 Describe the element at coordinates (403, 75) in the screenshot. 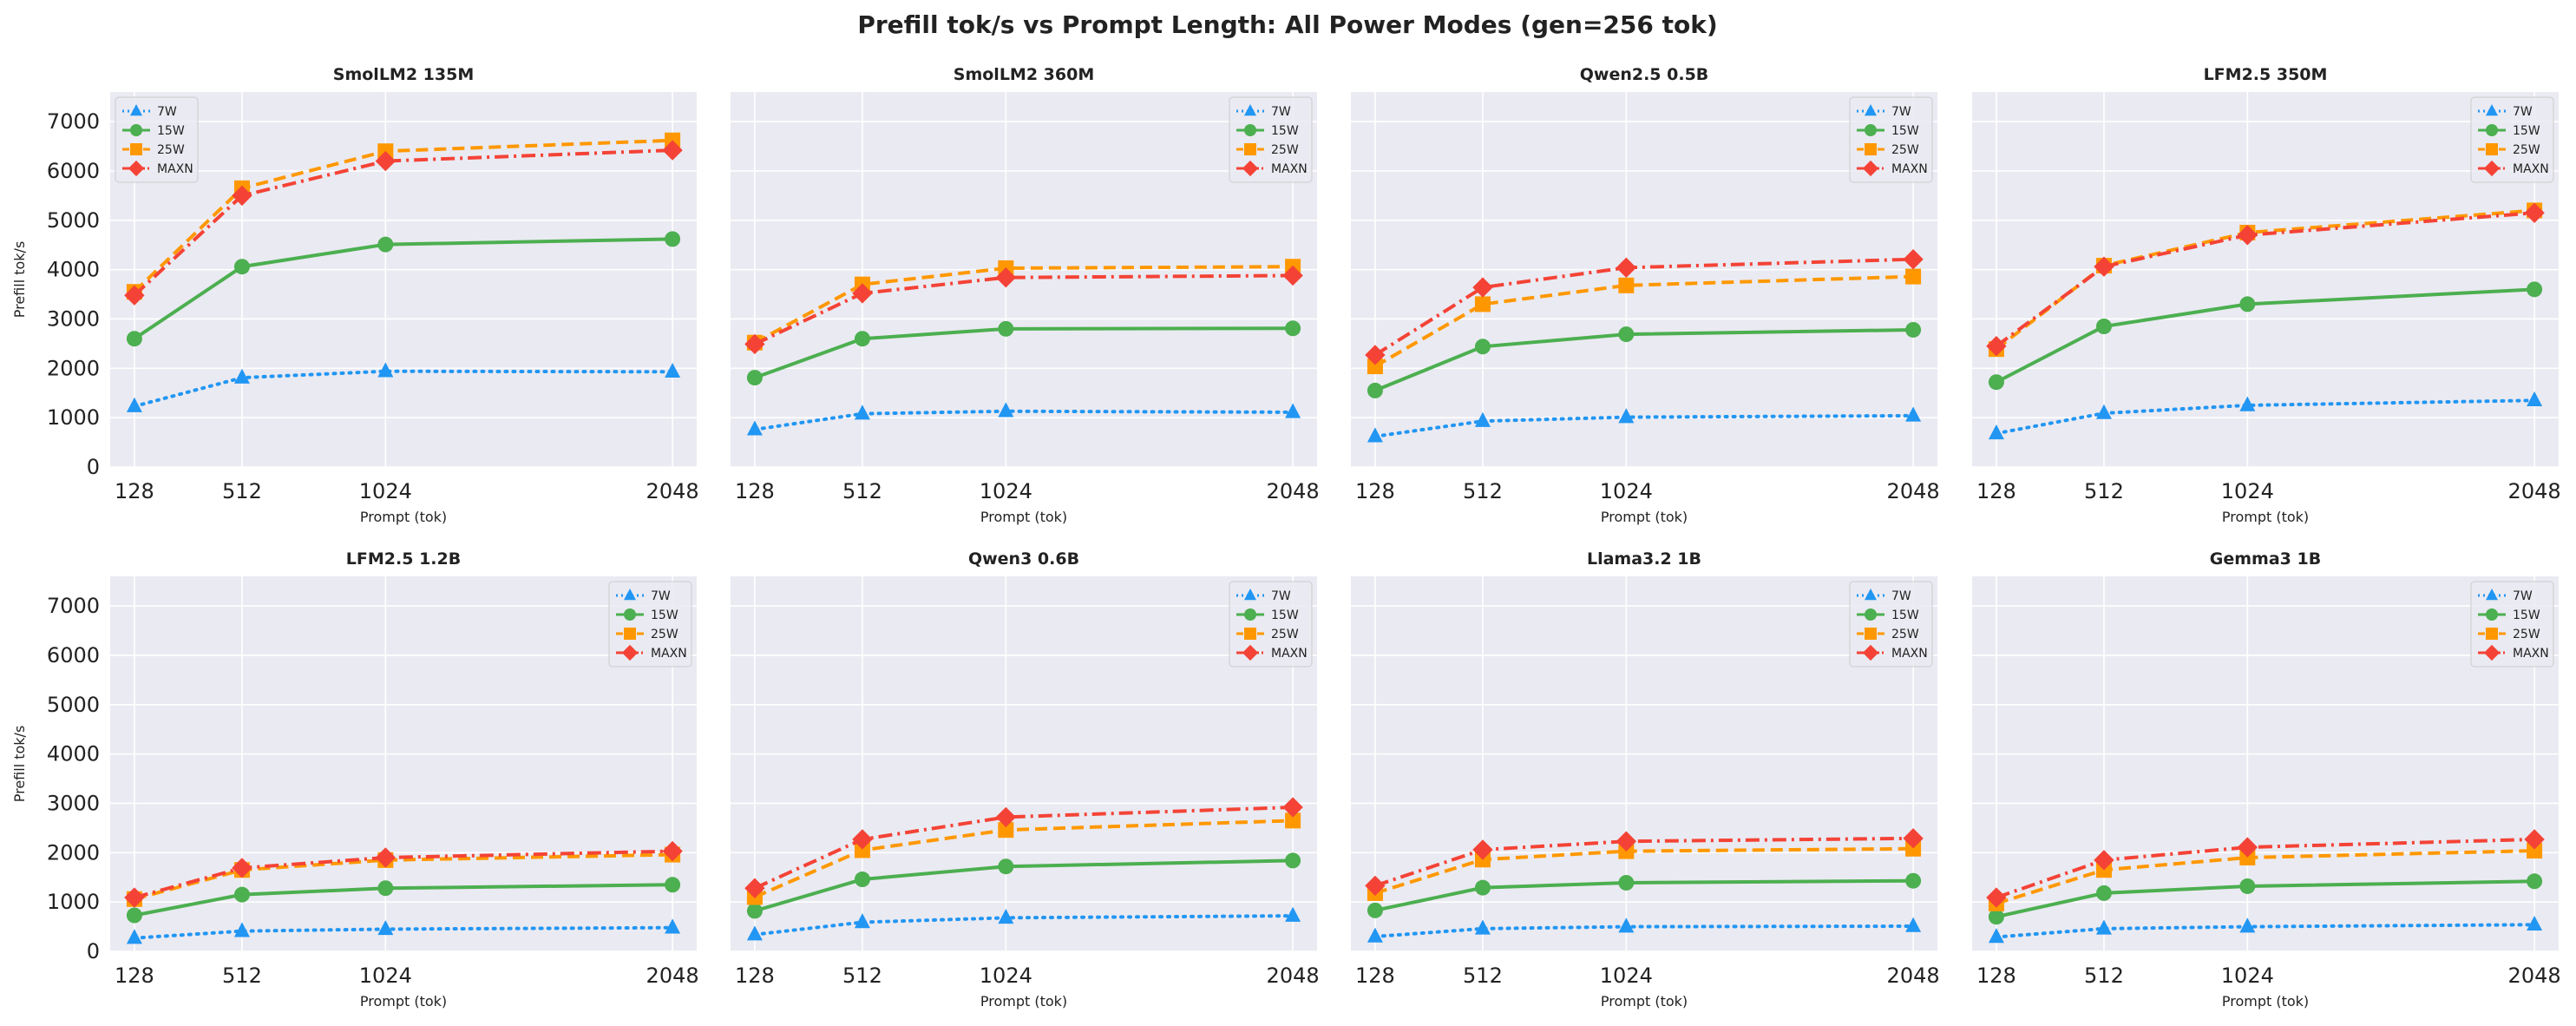

I see `panel-title: SmolLM2 135M` at that location.